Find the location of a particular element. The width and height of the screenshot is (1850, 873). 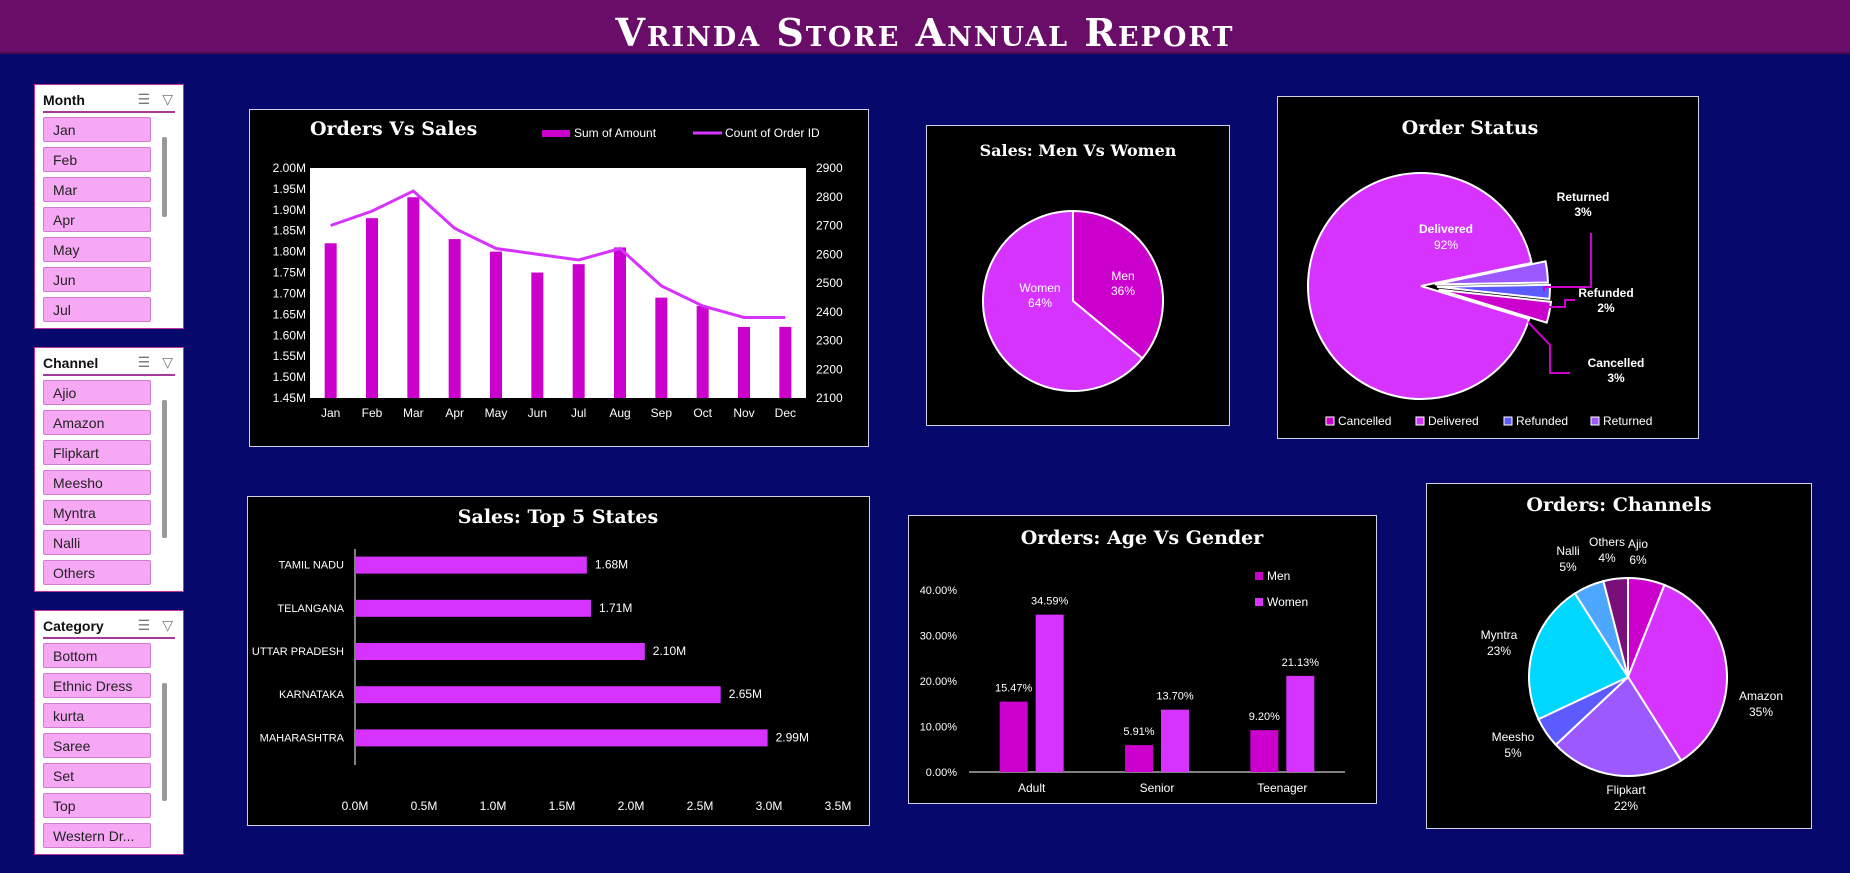

slicer-item-category: kurta is located at coordinates (97, 715).